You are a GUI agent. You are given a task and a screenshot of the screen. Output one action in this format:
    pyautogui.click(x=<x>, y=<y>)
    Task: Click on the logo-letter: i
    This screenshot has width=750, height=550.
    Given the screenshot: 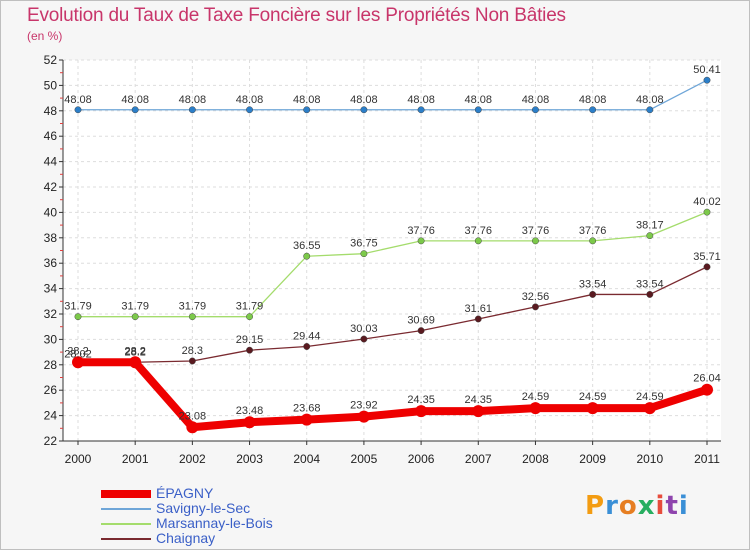 What is the action you would take?
    pyautogui.click(x=660, y=506)
    